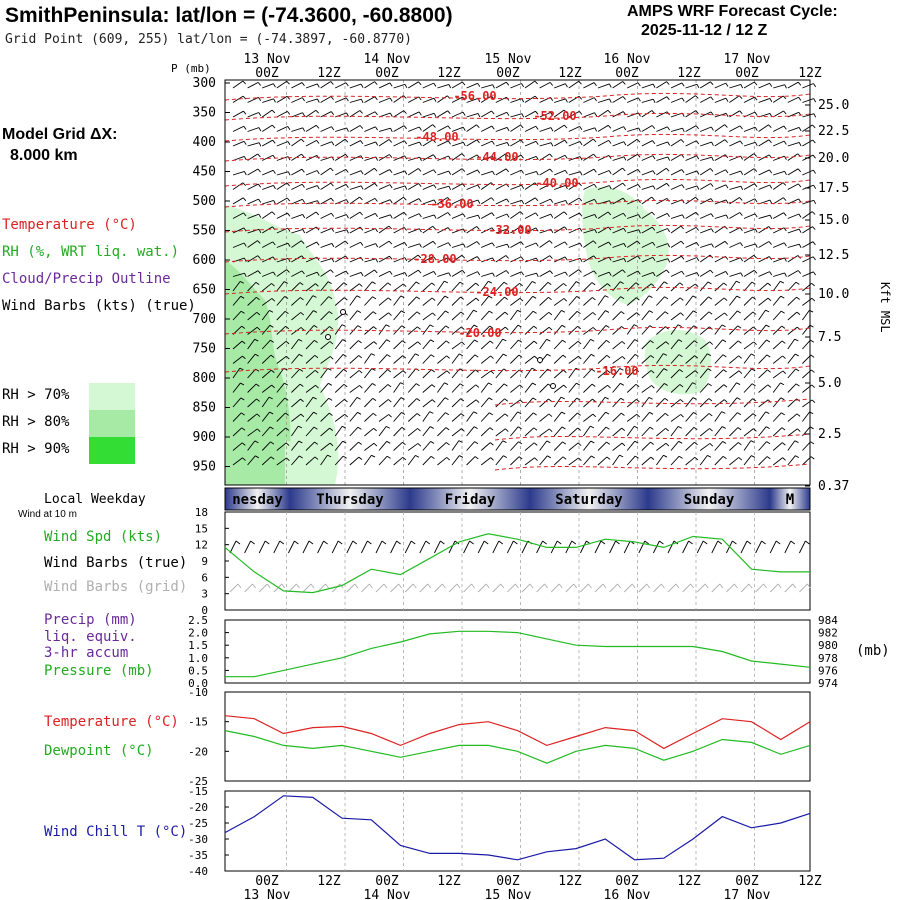  I want to click on temperature-contour, so click(517, 290).